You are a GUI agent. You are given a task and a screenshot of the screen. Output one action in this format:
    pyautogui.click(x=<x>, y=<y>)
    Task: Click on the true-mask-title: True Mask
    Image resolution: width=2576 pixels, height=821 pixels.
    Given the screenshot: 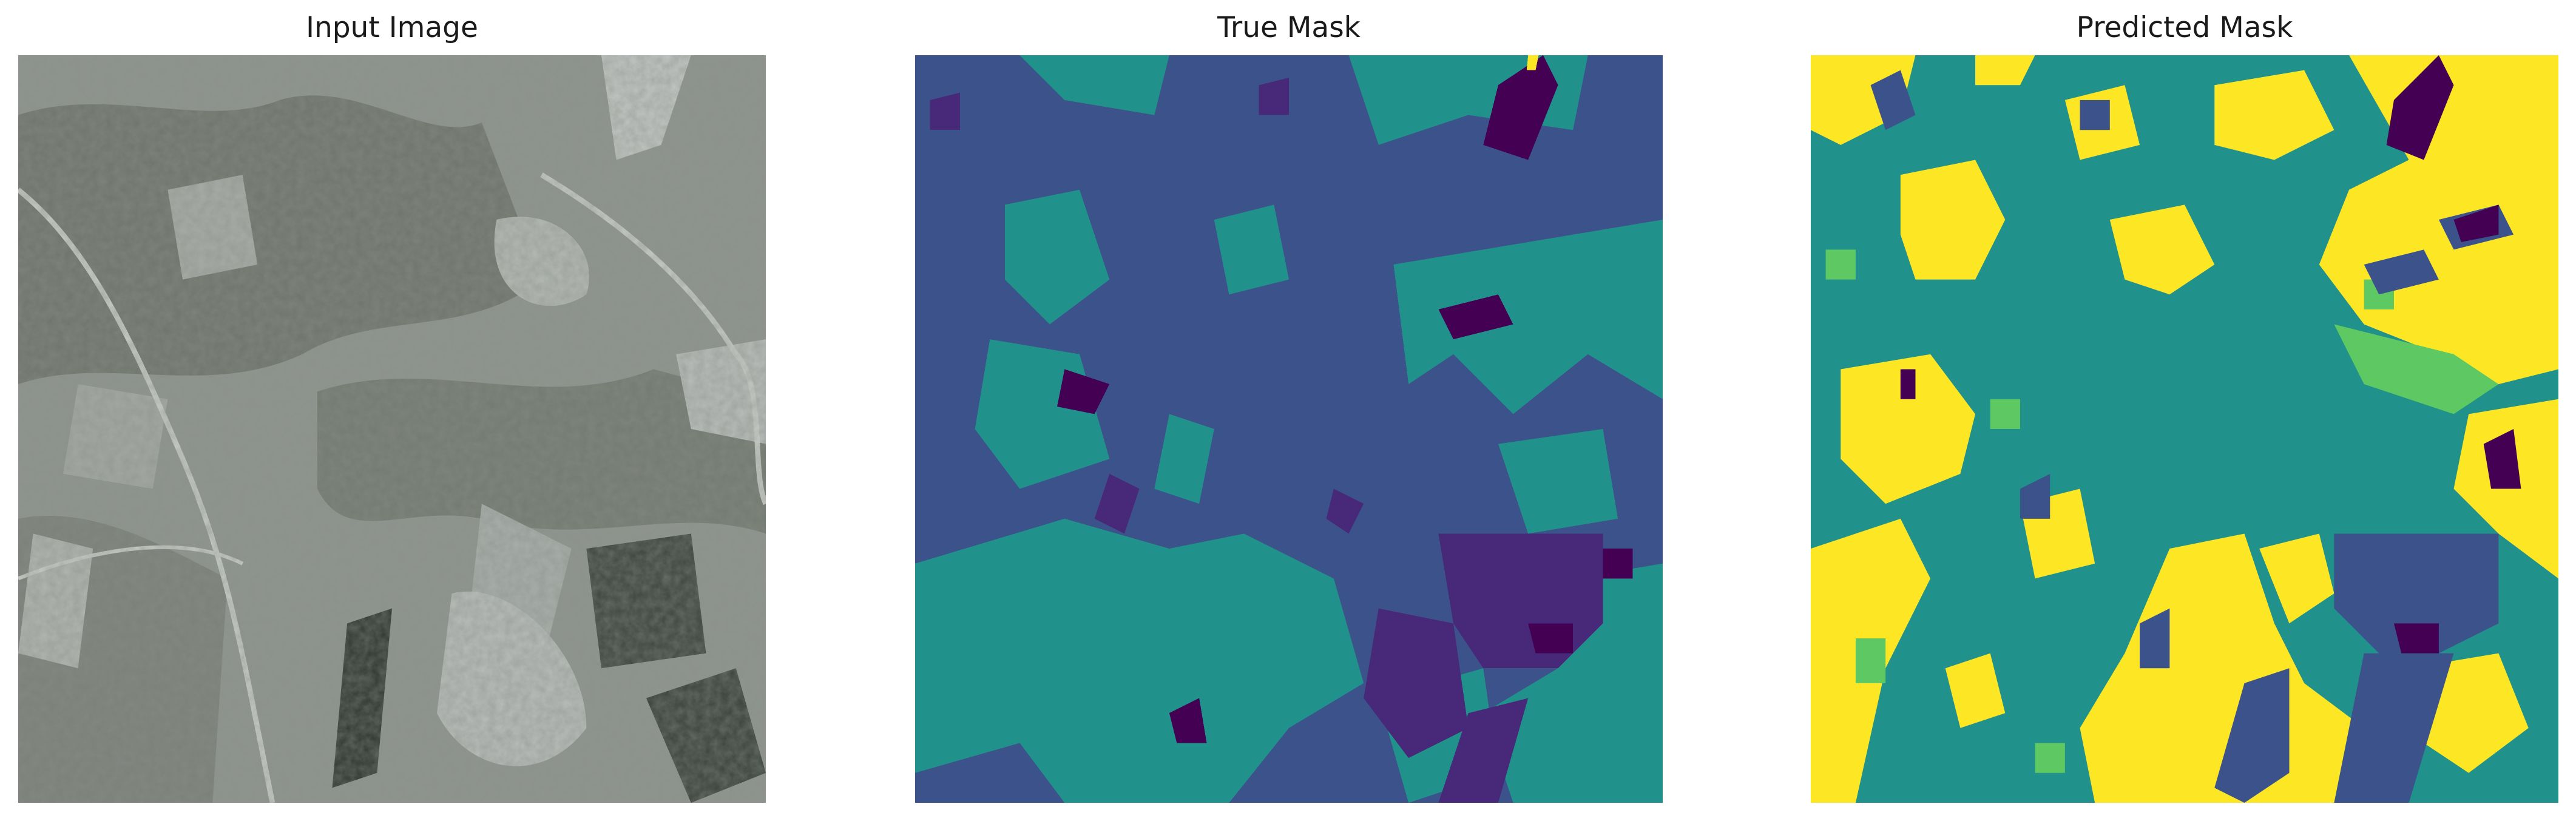 What is the action you would take?
    pyautogui.click(x=1289, y=27)
    